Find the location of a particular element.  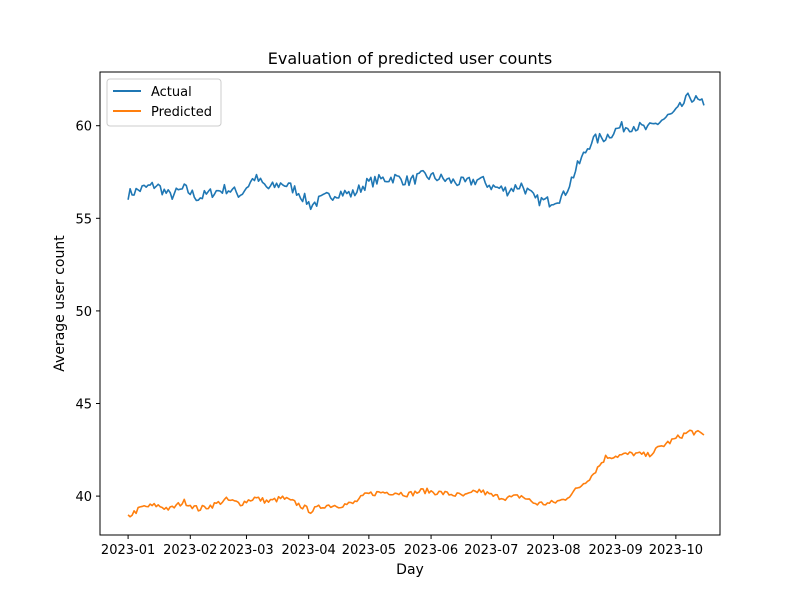

x-tick-label: 2023-01 is located at coordinates (128, 550).